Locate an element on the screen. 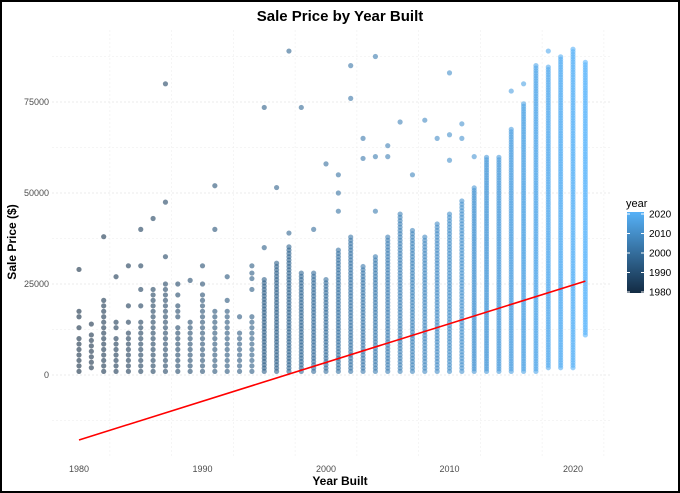  x-tick-label: 1980 is located at coordinates (79, 469).